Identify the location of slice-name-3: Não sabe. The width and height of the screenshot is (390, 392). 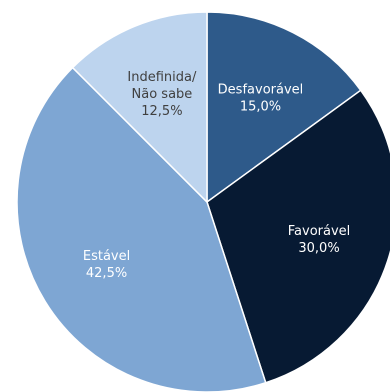
(162, 94).